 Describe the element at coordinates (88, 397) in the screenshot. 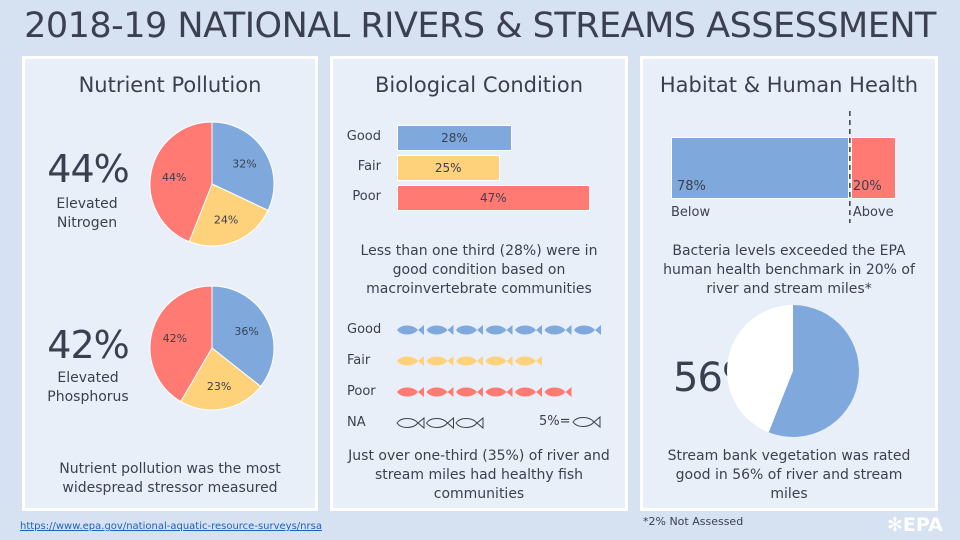

I see `phosphorus-label-line2: Phosphorus` at that location.